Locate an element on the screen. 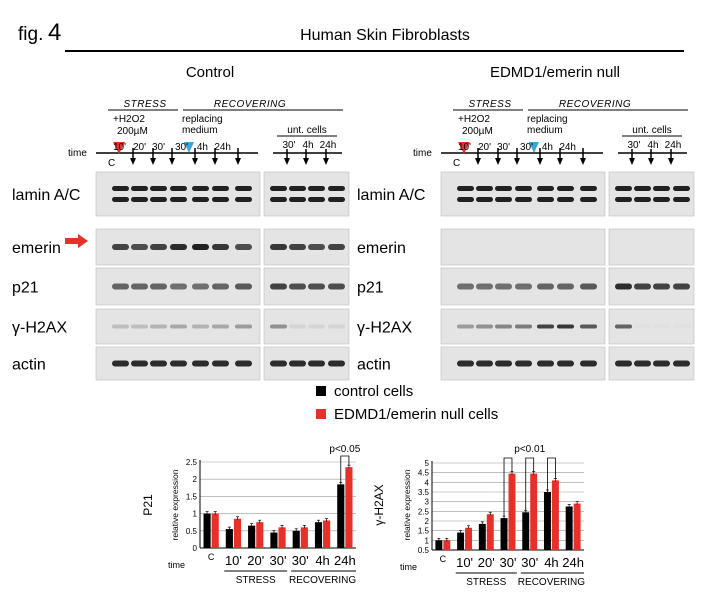 The image size is (712, 613). x-tick-label: 10' is located at coordinates (464, 562).